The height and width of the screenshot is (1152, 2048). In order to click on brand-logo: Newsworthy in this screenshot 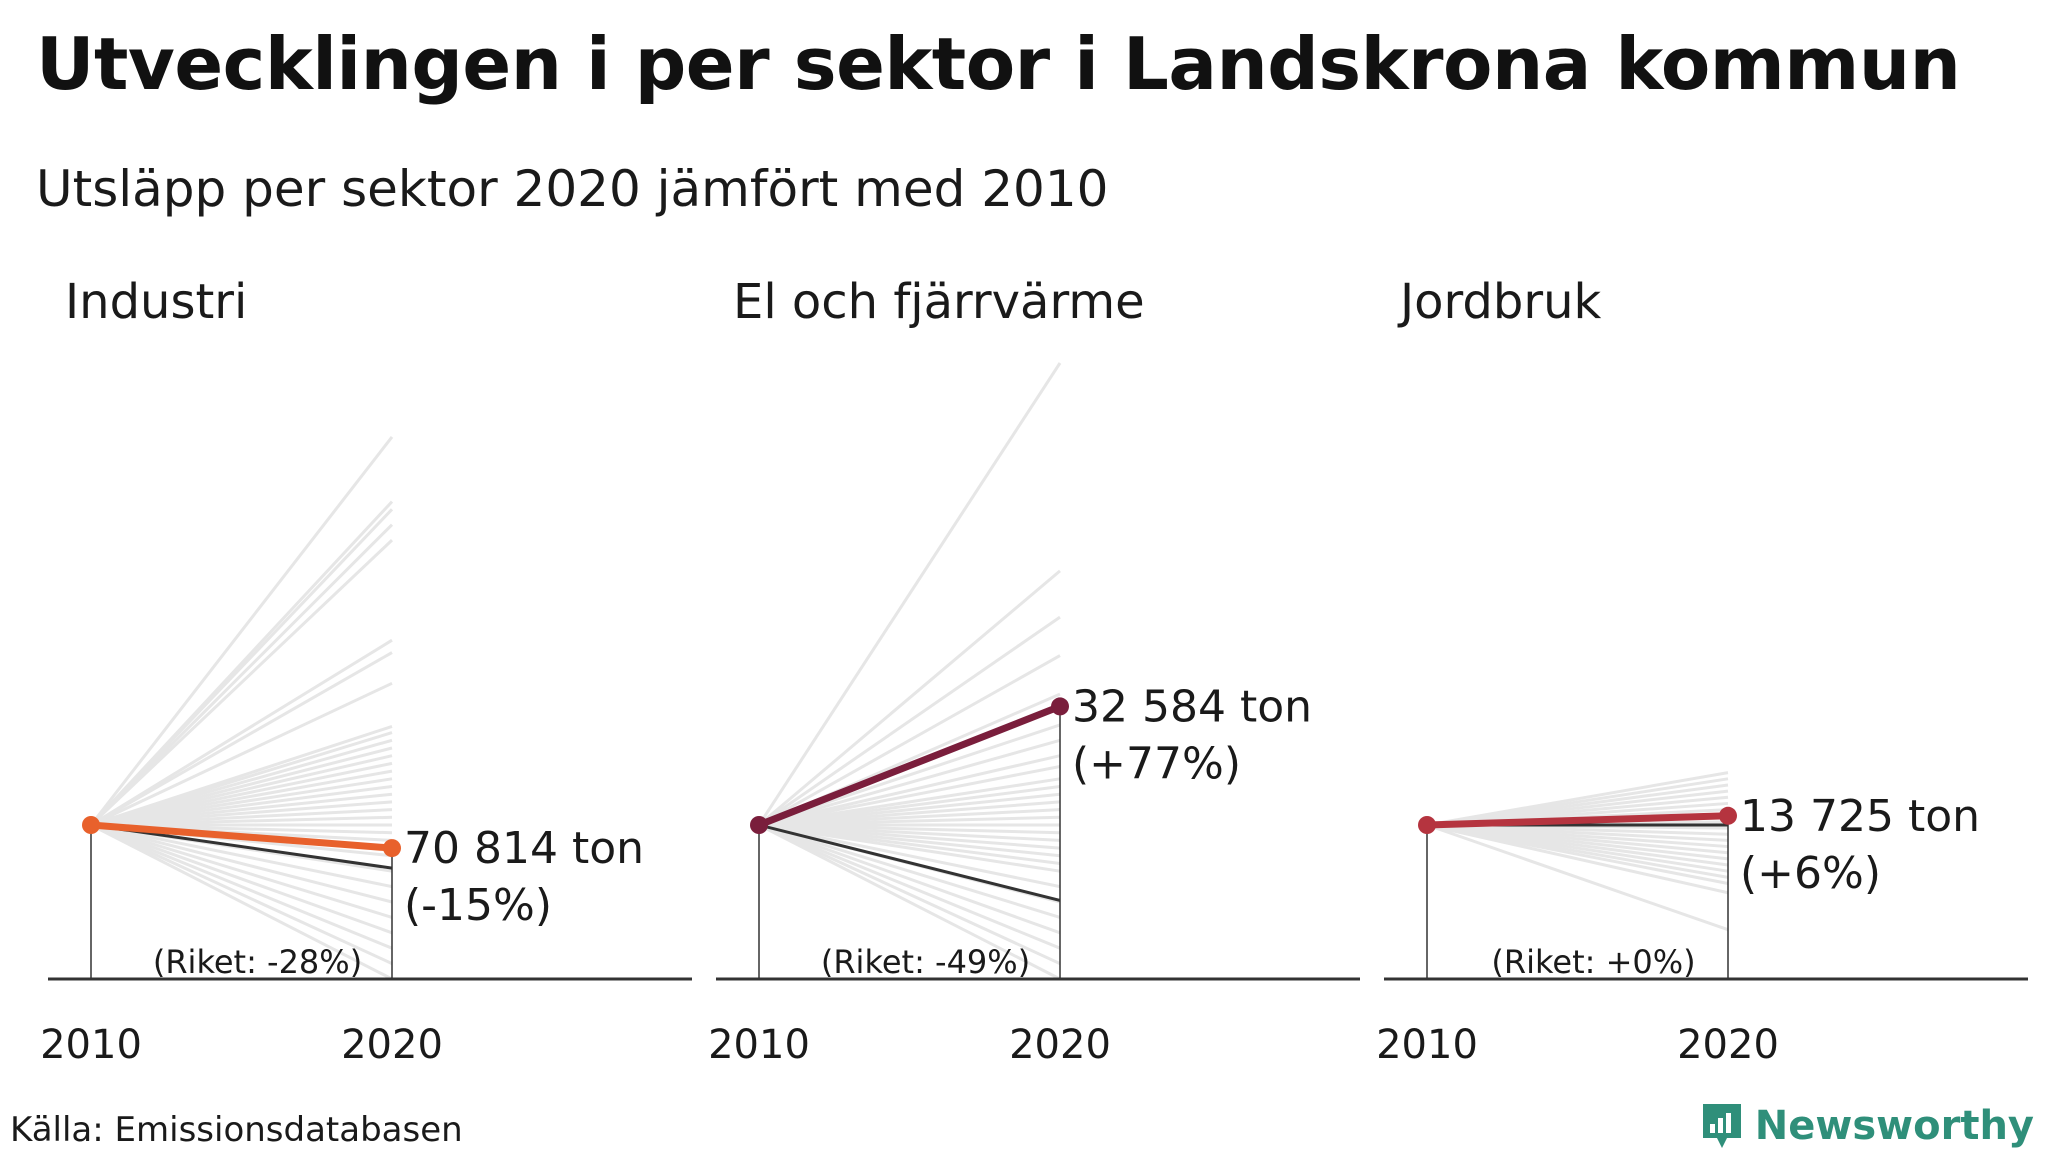, I will do `click(1866, 1126)`.